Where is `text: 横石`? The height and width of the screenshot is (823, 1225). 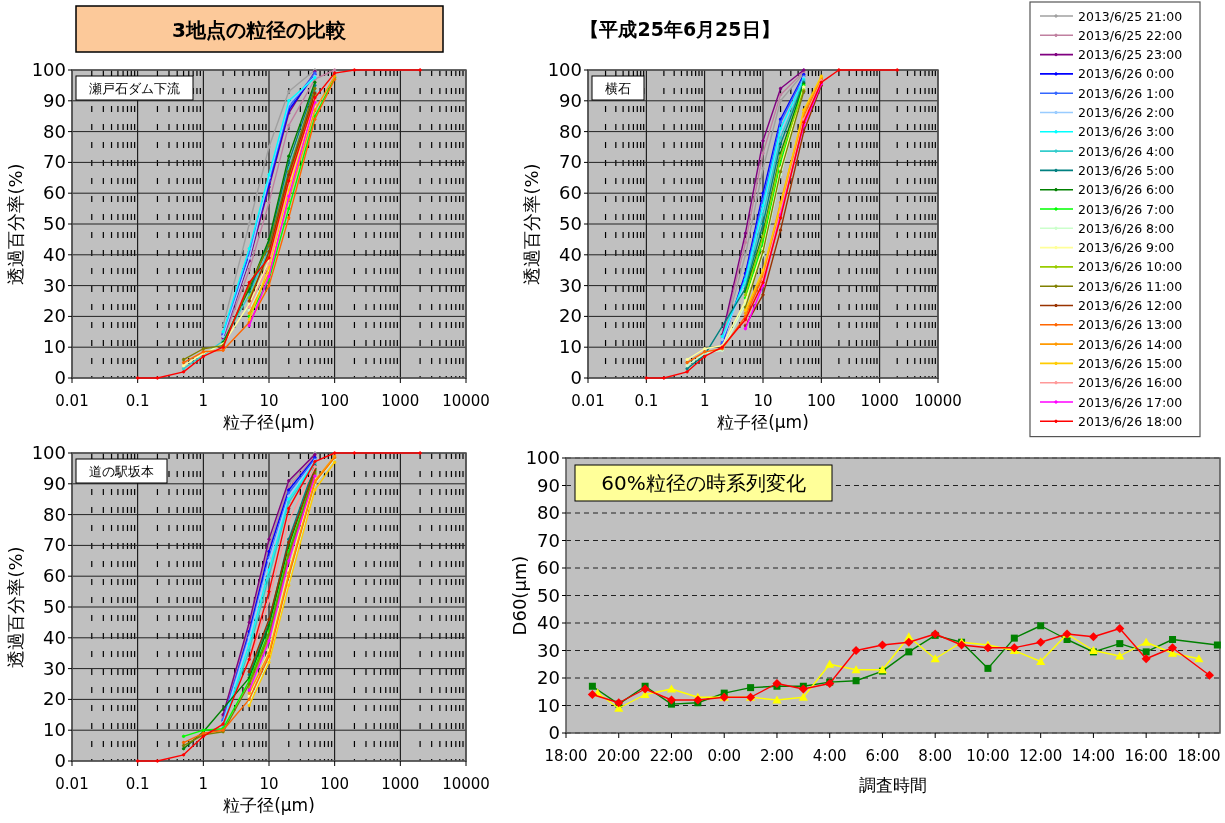
text: 横石 is located at coordinates (618, 88).